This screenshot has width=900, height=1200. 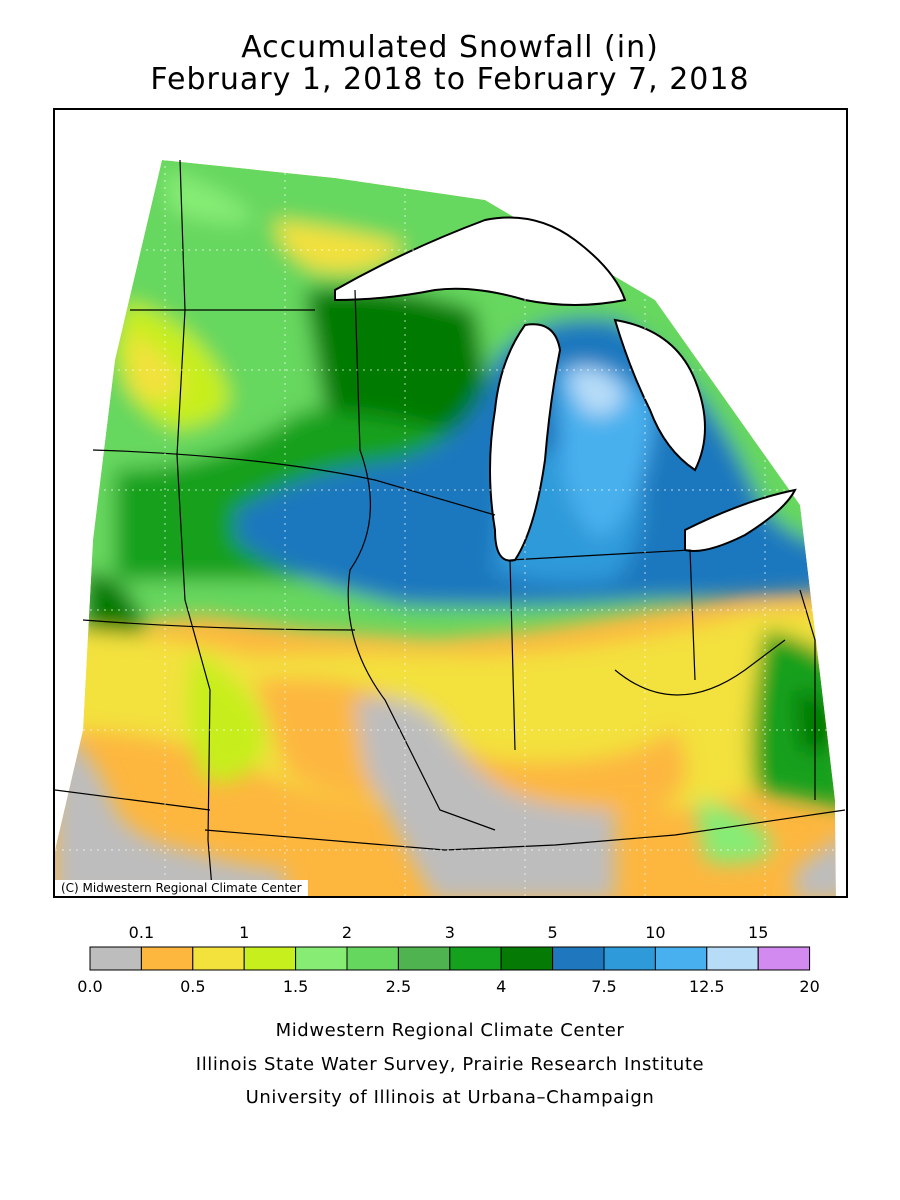 I want to click on lake-huron, so click(x=659, y=395).